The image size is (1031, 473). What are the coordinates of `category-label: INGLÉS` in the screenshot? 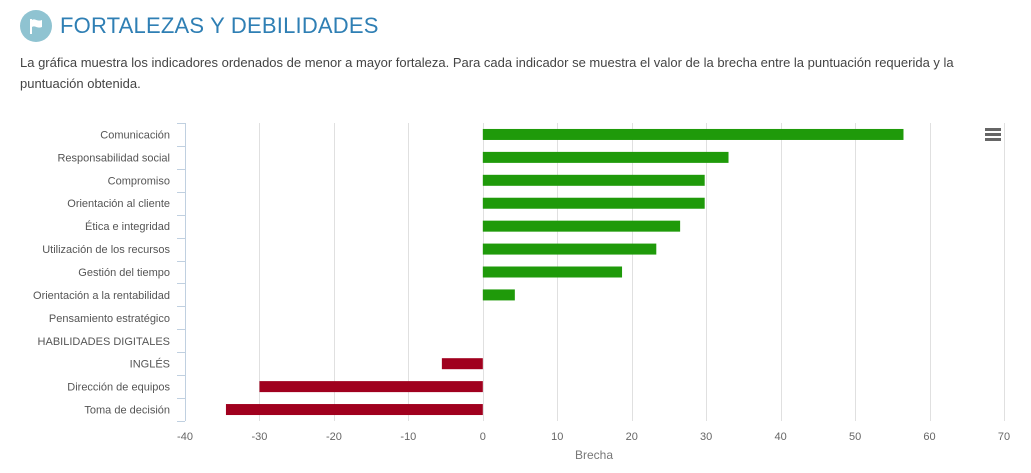 It's located at (150, 364).